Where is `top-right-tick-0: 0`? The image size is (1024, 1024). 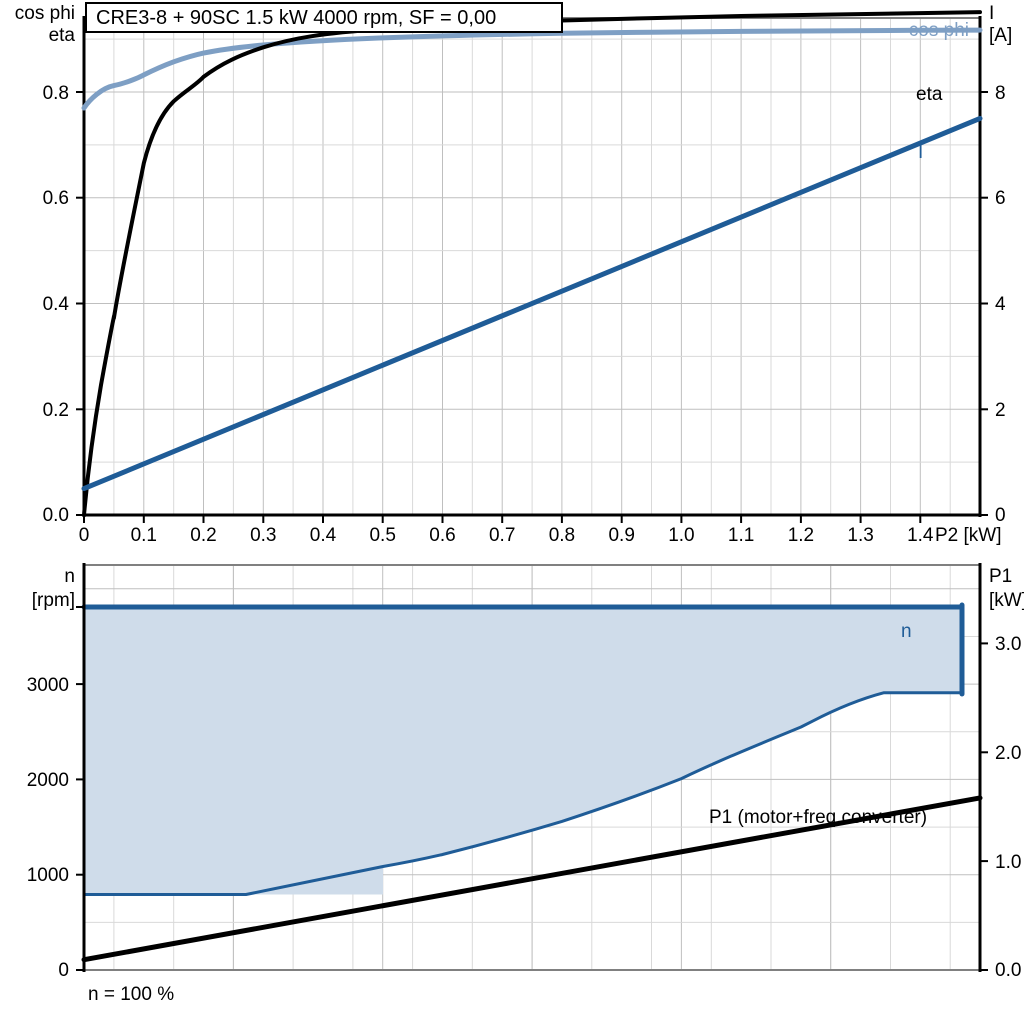
top-right-tick-0: 0 is located at coordinates (1000, 515).